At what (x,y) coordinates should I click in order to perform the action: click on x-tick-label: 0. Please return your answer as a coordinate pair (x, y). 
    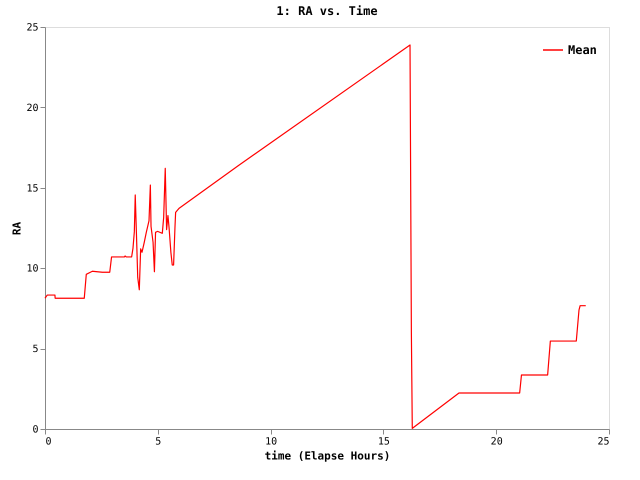
    Looking at the image, I should click on (49, 442).